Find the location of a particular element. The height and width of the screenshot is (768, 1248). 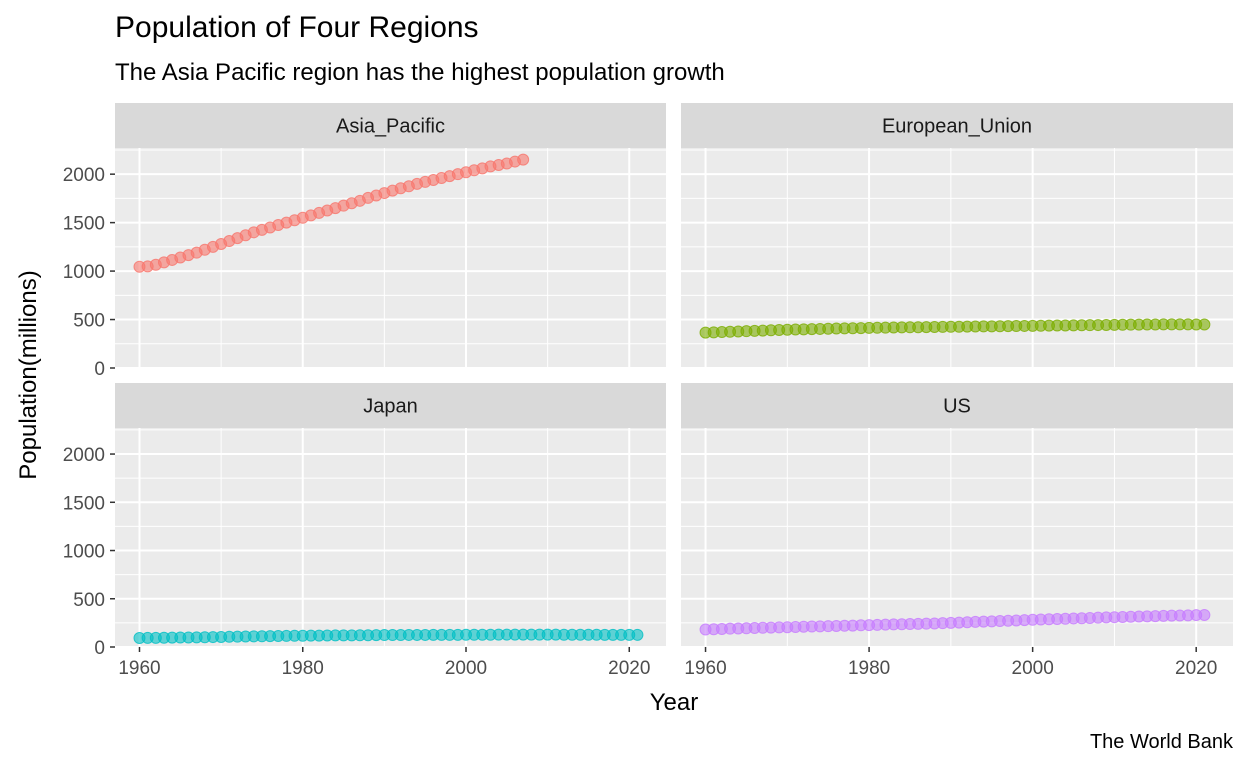

facet-label: European_Union is located at coordinates (957, 127).